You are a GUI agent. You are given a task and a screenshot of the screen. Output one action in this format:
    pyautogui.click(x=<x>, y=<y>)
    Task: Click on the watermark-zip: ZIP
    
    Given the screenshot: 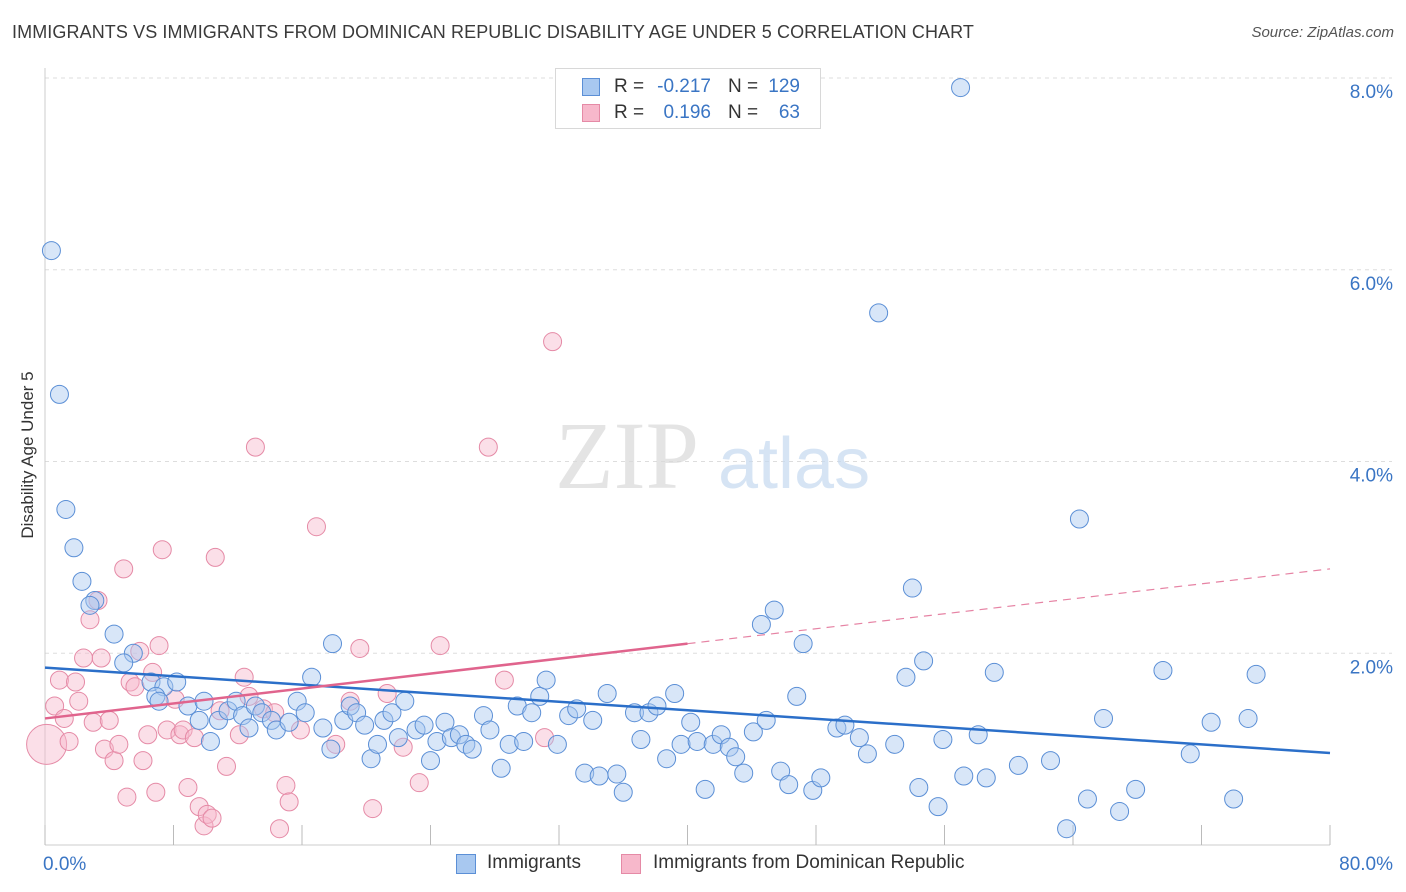 What is the action you would take?
    pyautogui.click(x=627, y=455)
    